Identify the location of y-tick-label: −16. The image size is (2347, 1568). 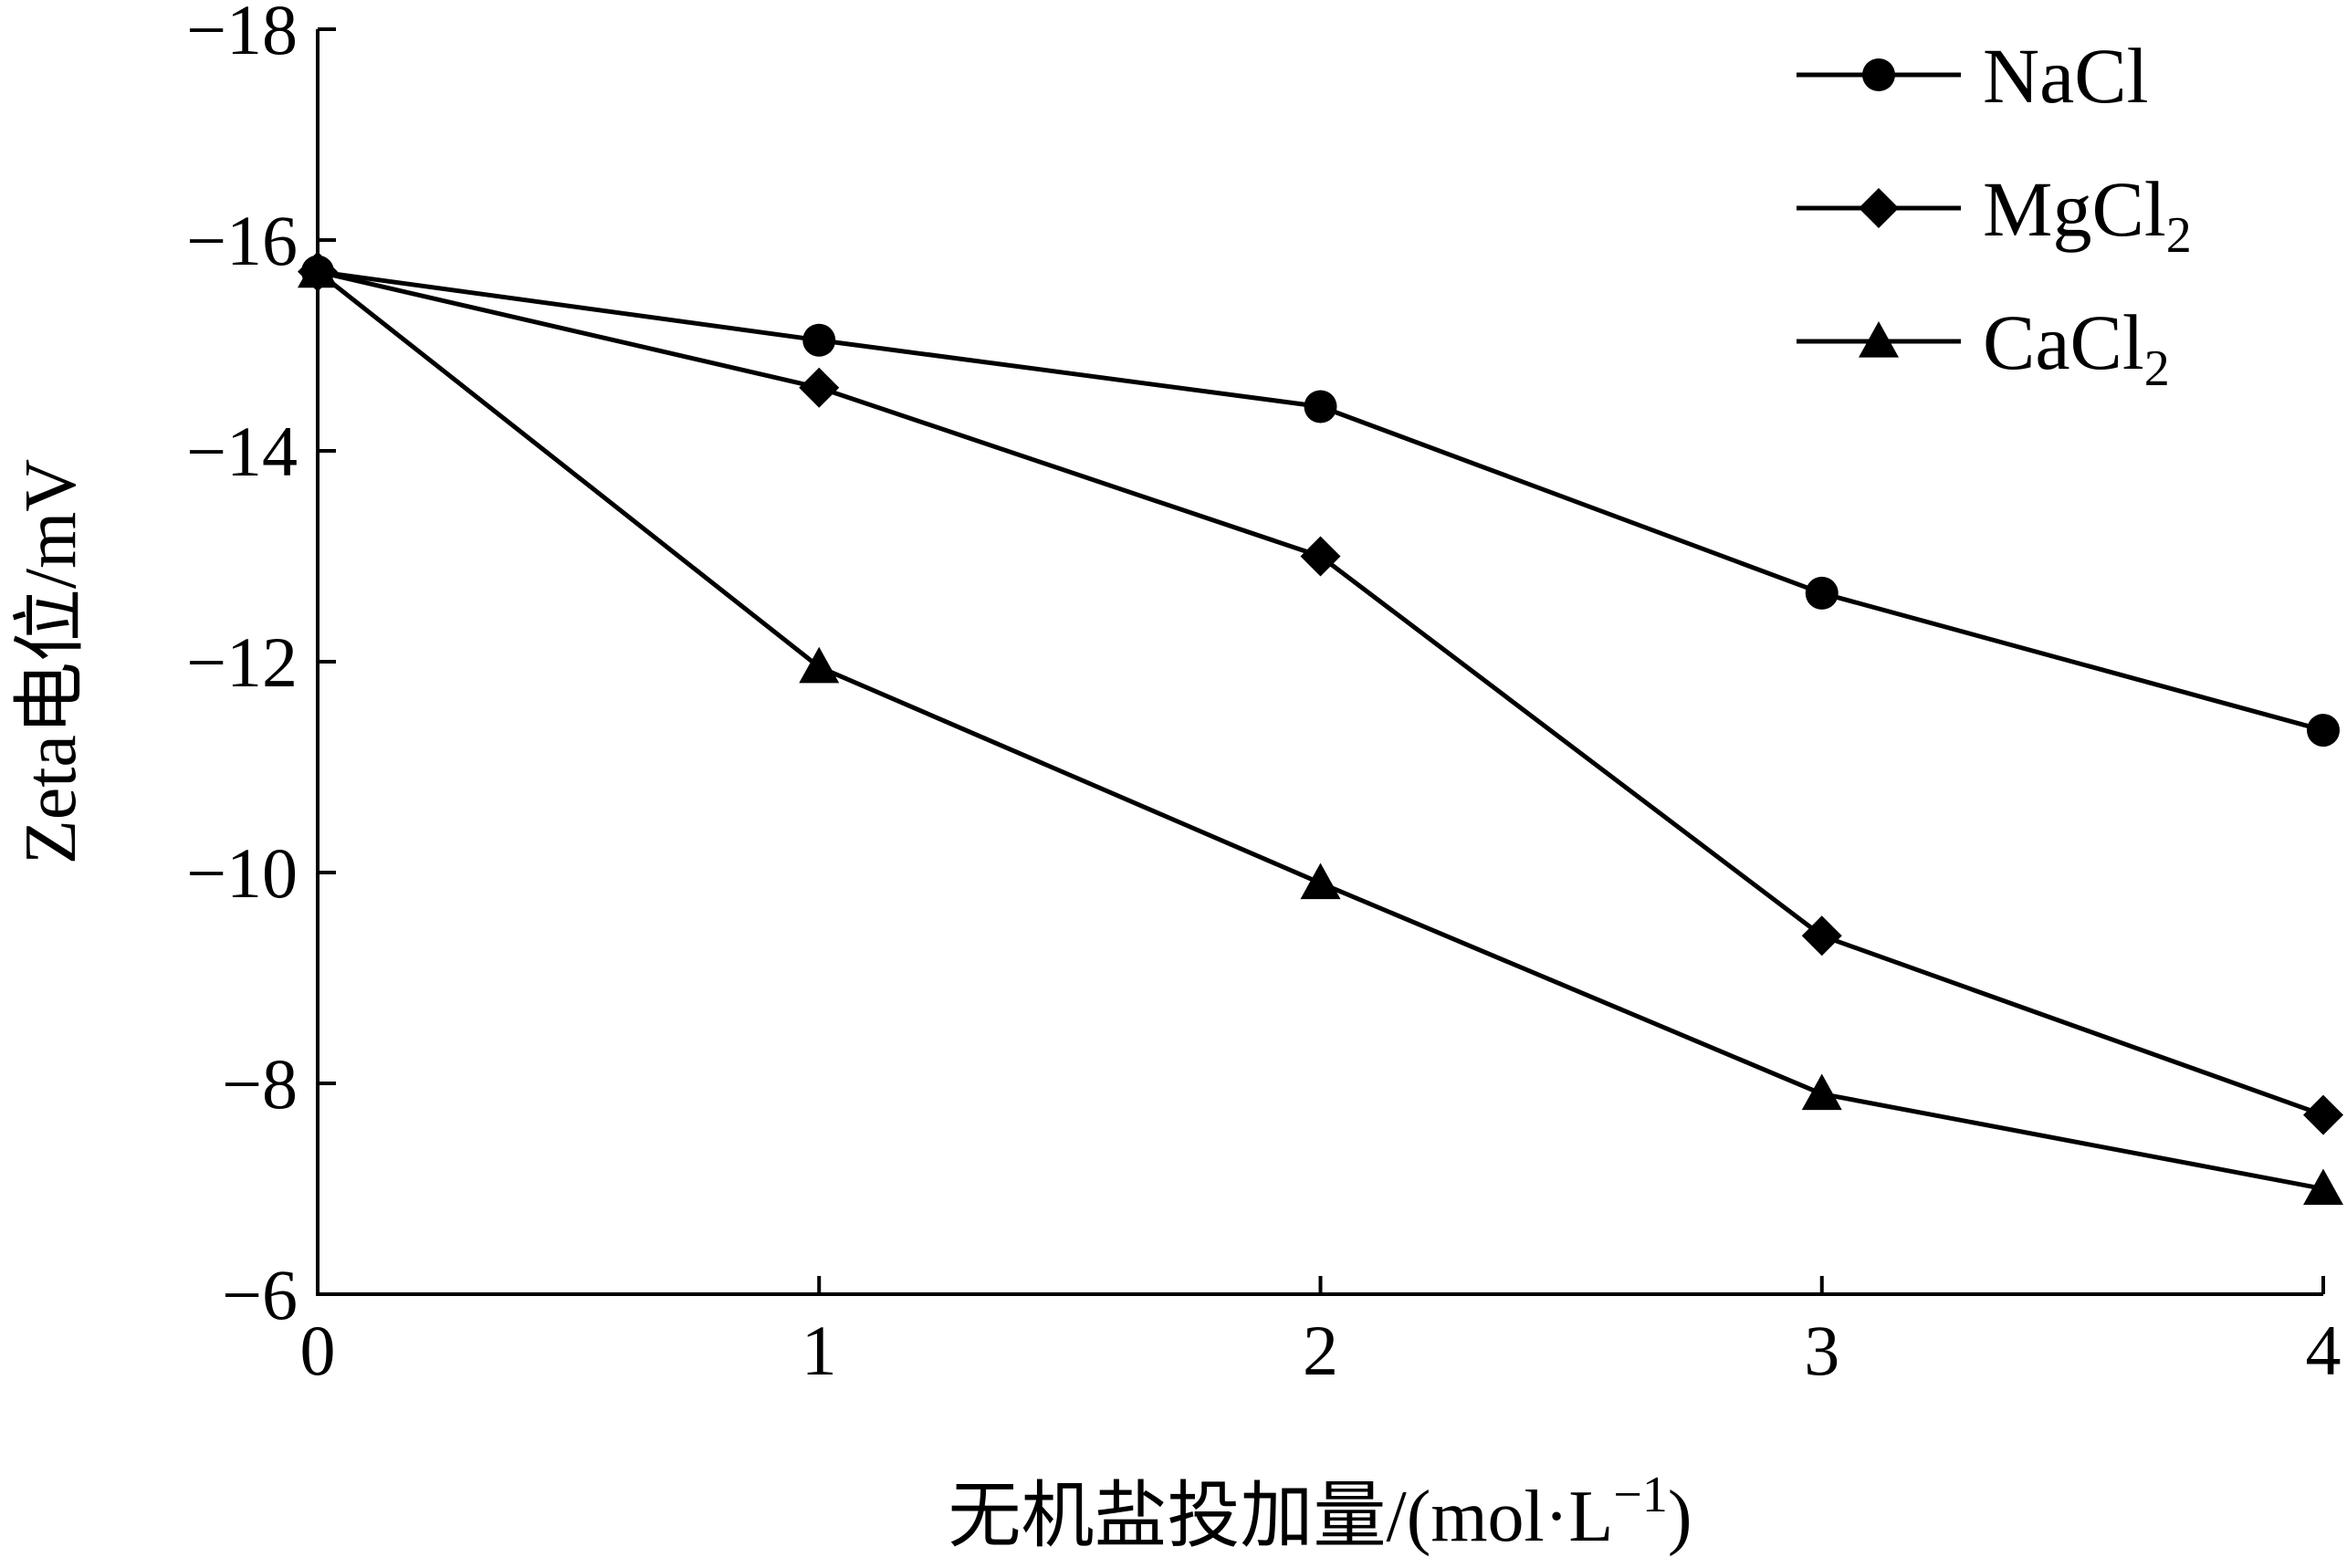
(242, 241).